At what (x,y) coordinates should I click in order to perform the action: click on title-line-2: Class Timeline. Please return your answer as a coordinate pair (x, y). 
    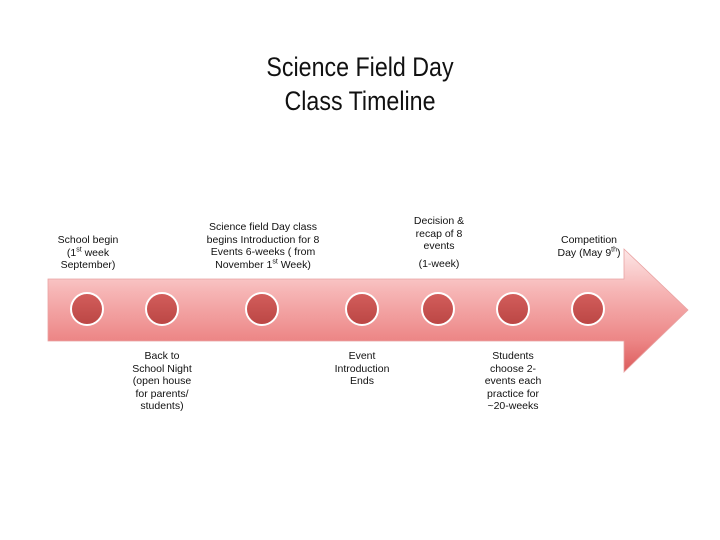
    Looking at the image, I should click on (360, 101).